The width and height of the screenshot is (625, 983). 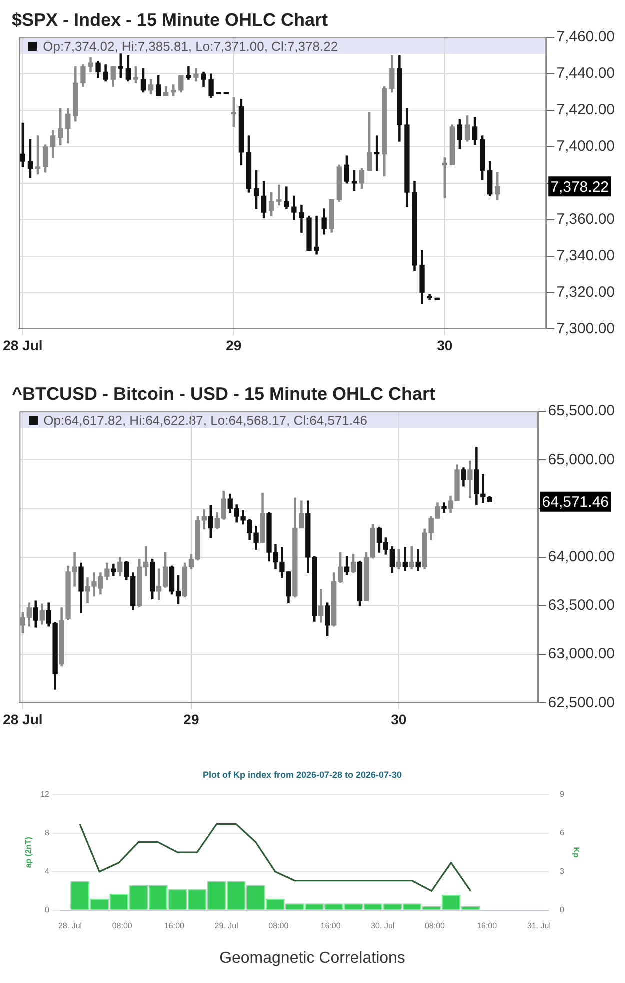 What do you see at coordinates (29, 852) in the screenshot?
I see `y-axis-title: ap (2nT)` at bounding box center [29, 852].